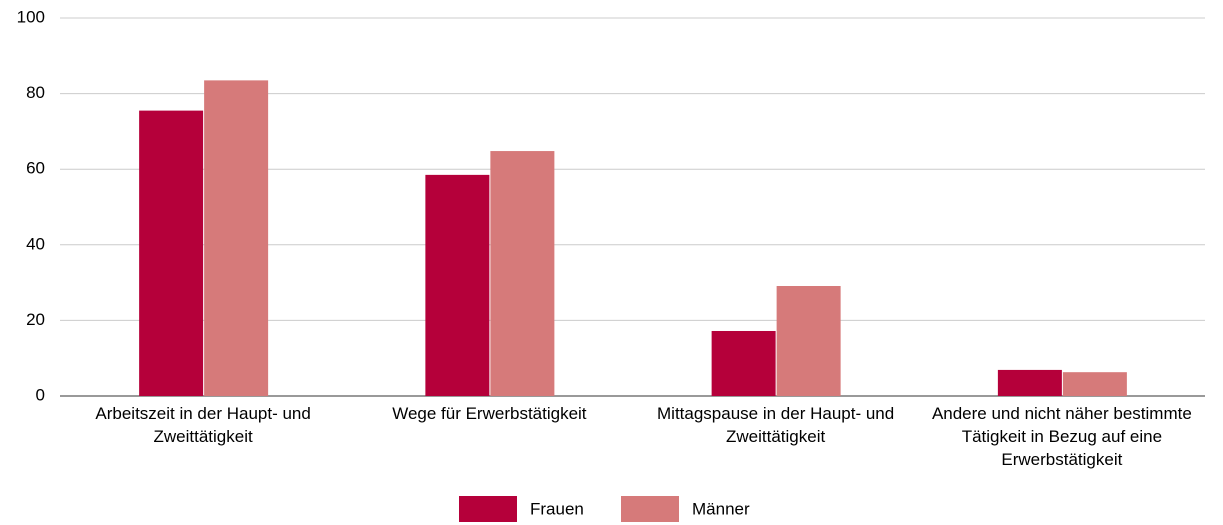  Describe the element at coordinates (35, 92) in the screenshot. I see `y-tick-label: 80` at that location.